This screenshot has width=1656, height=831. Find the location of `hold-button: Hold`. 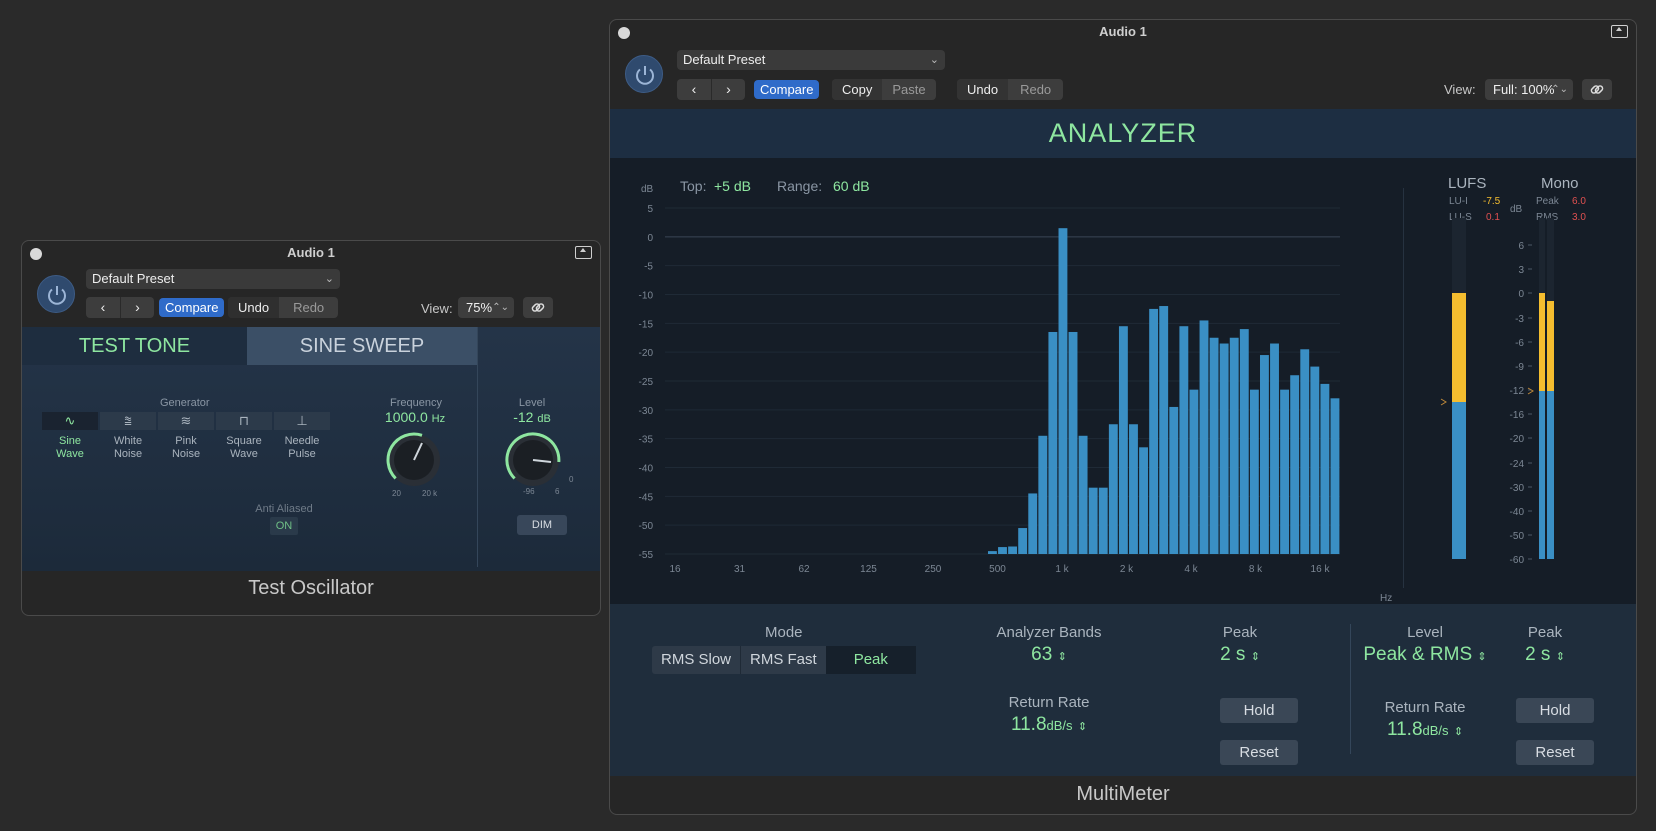

hold-button: Hold is located at coordinates (1259, 710).